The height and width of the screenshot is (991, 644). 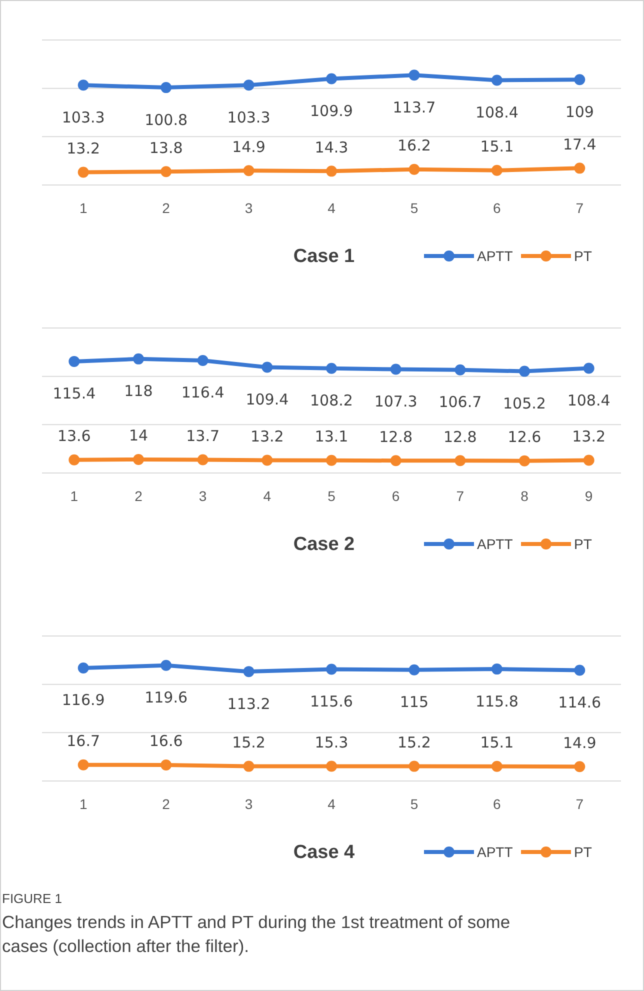 What do you see at coordinates (524, 496) in the screenshot?
I see `x-tick-label: 8` at bounding box center [524, 496].